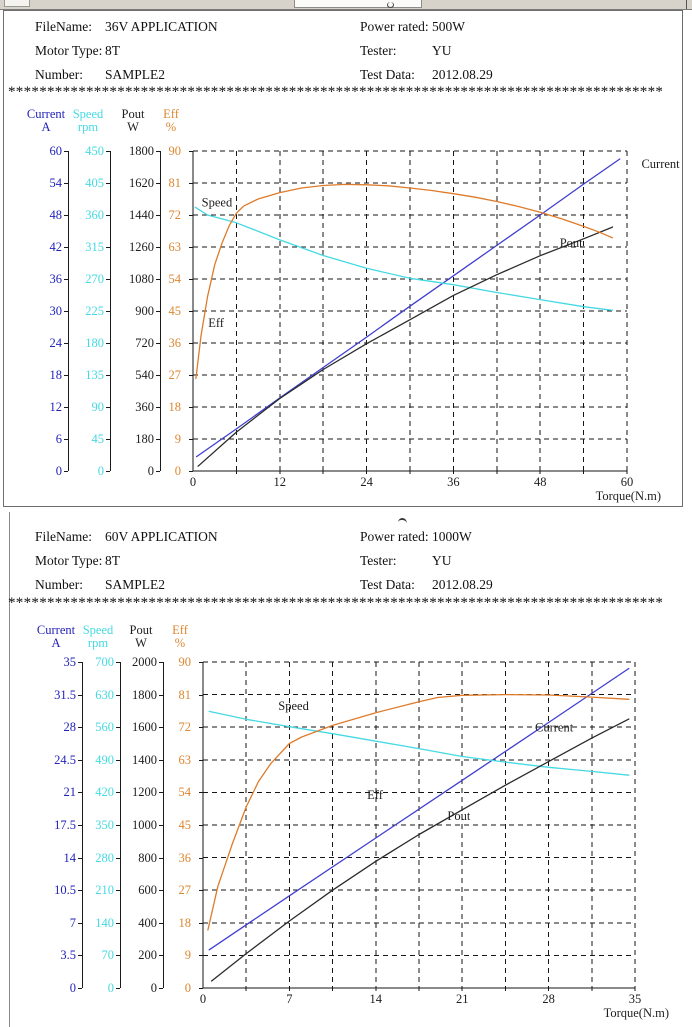 The height and width of the screenshot is (1027, 692). What do you see at coordinates (144, 759) in the screenshot?
I see `y-axis-tick-label: 1400` at bounding box center [144, 759].